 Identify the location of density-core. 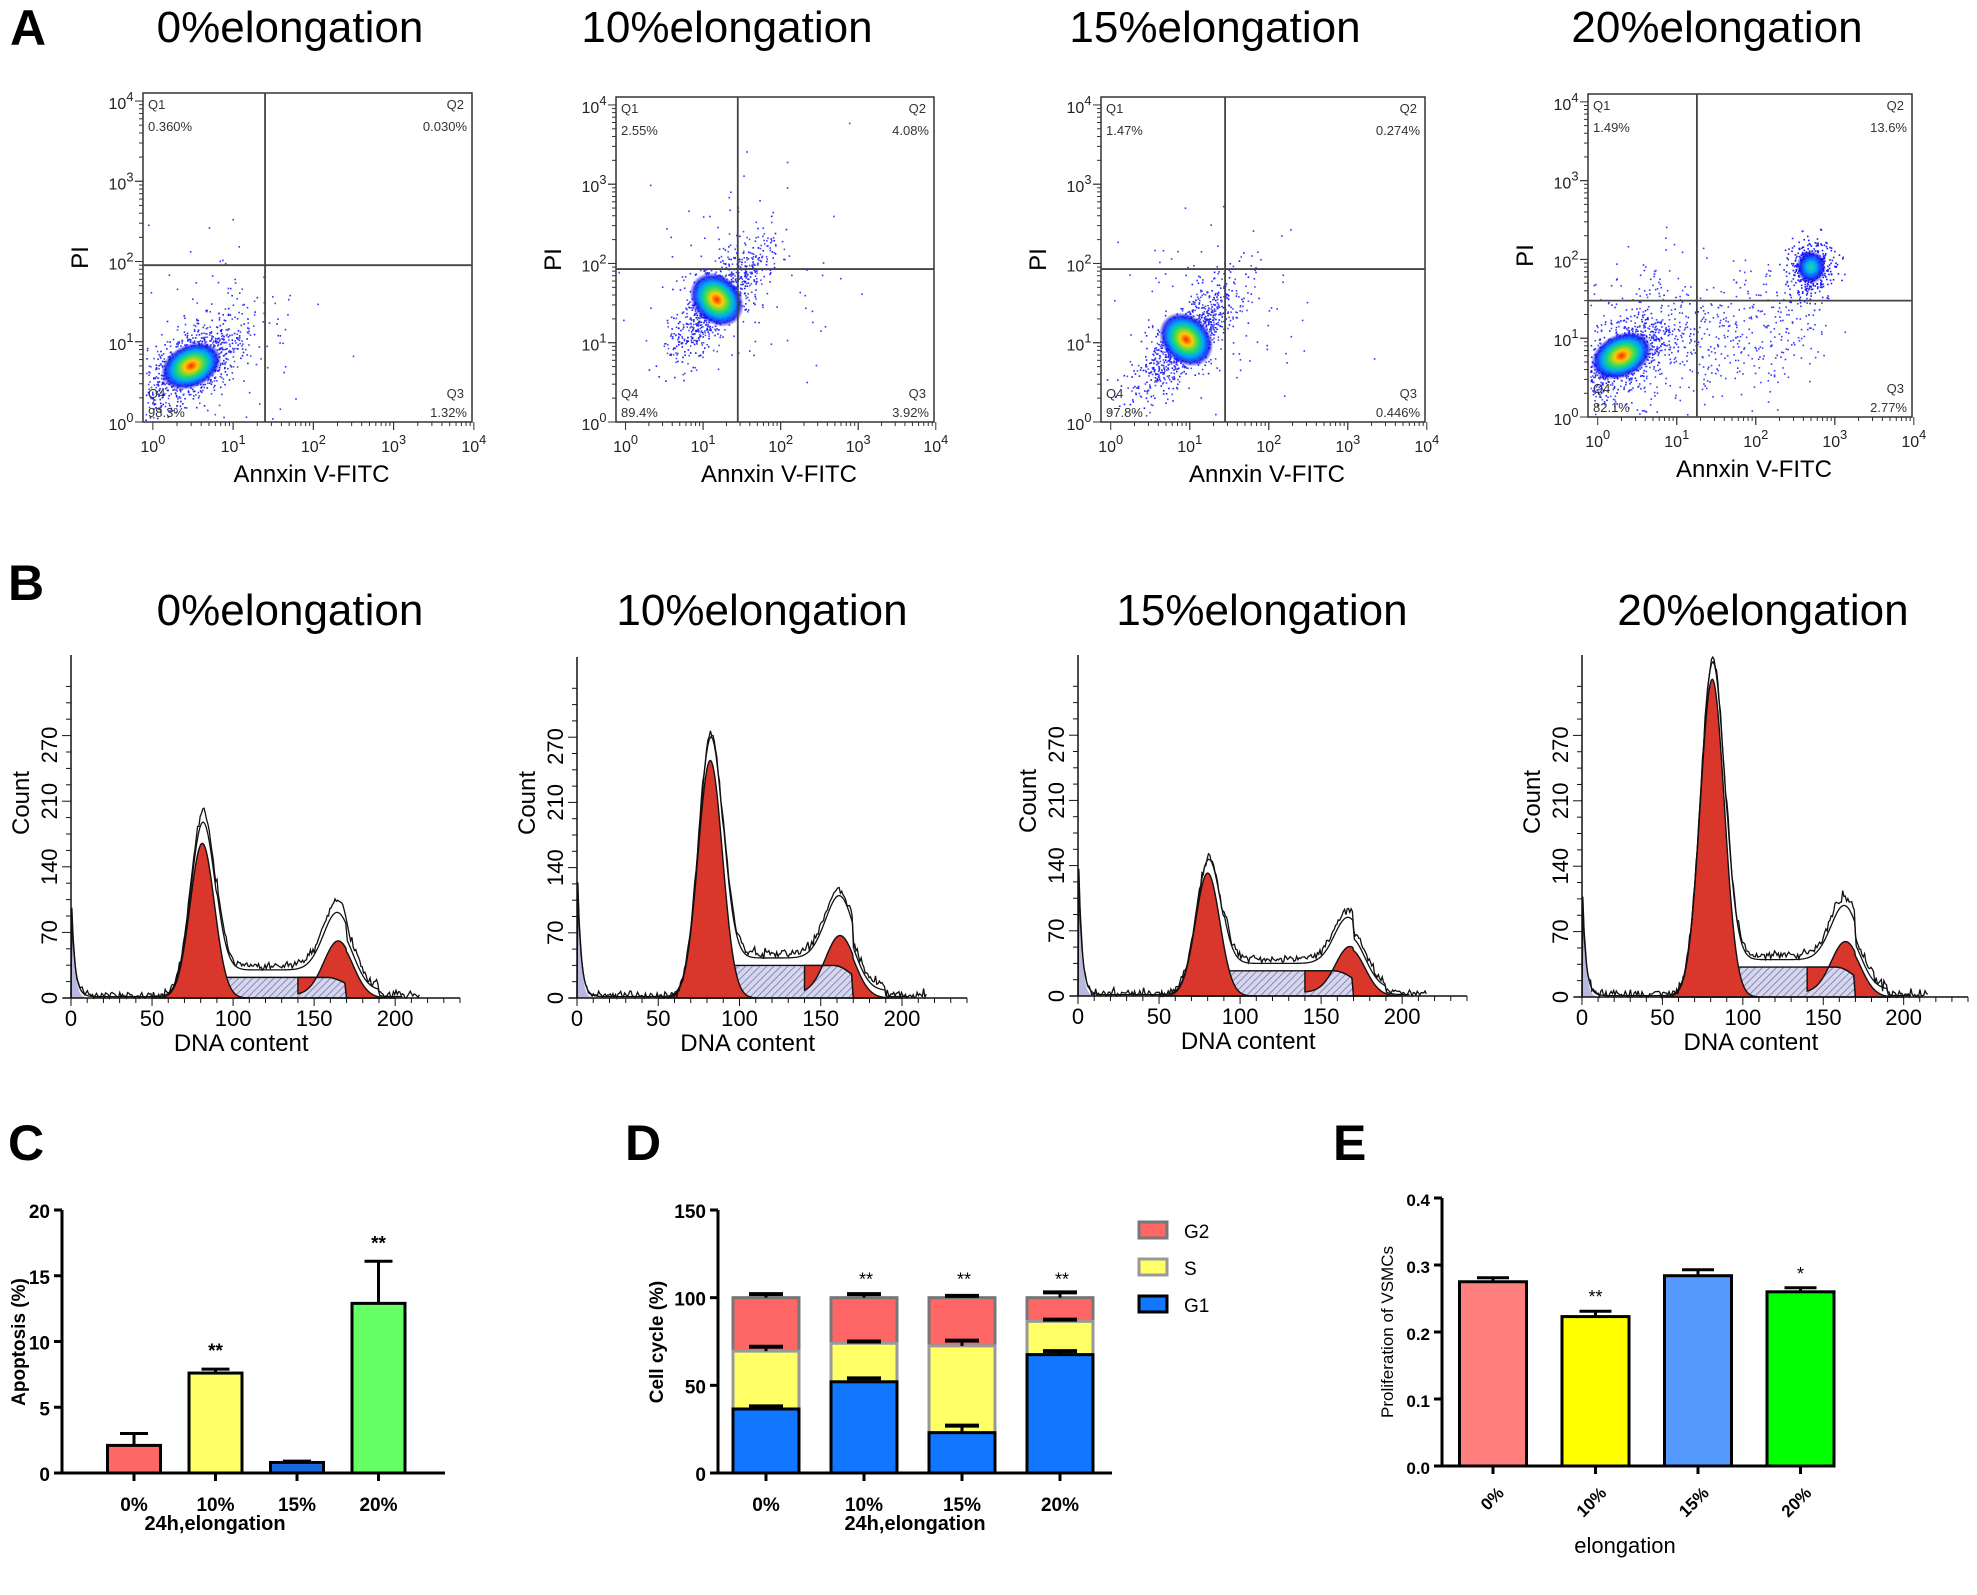
(191, 366).